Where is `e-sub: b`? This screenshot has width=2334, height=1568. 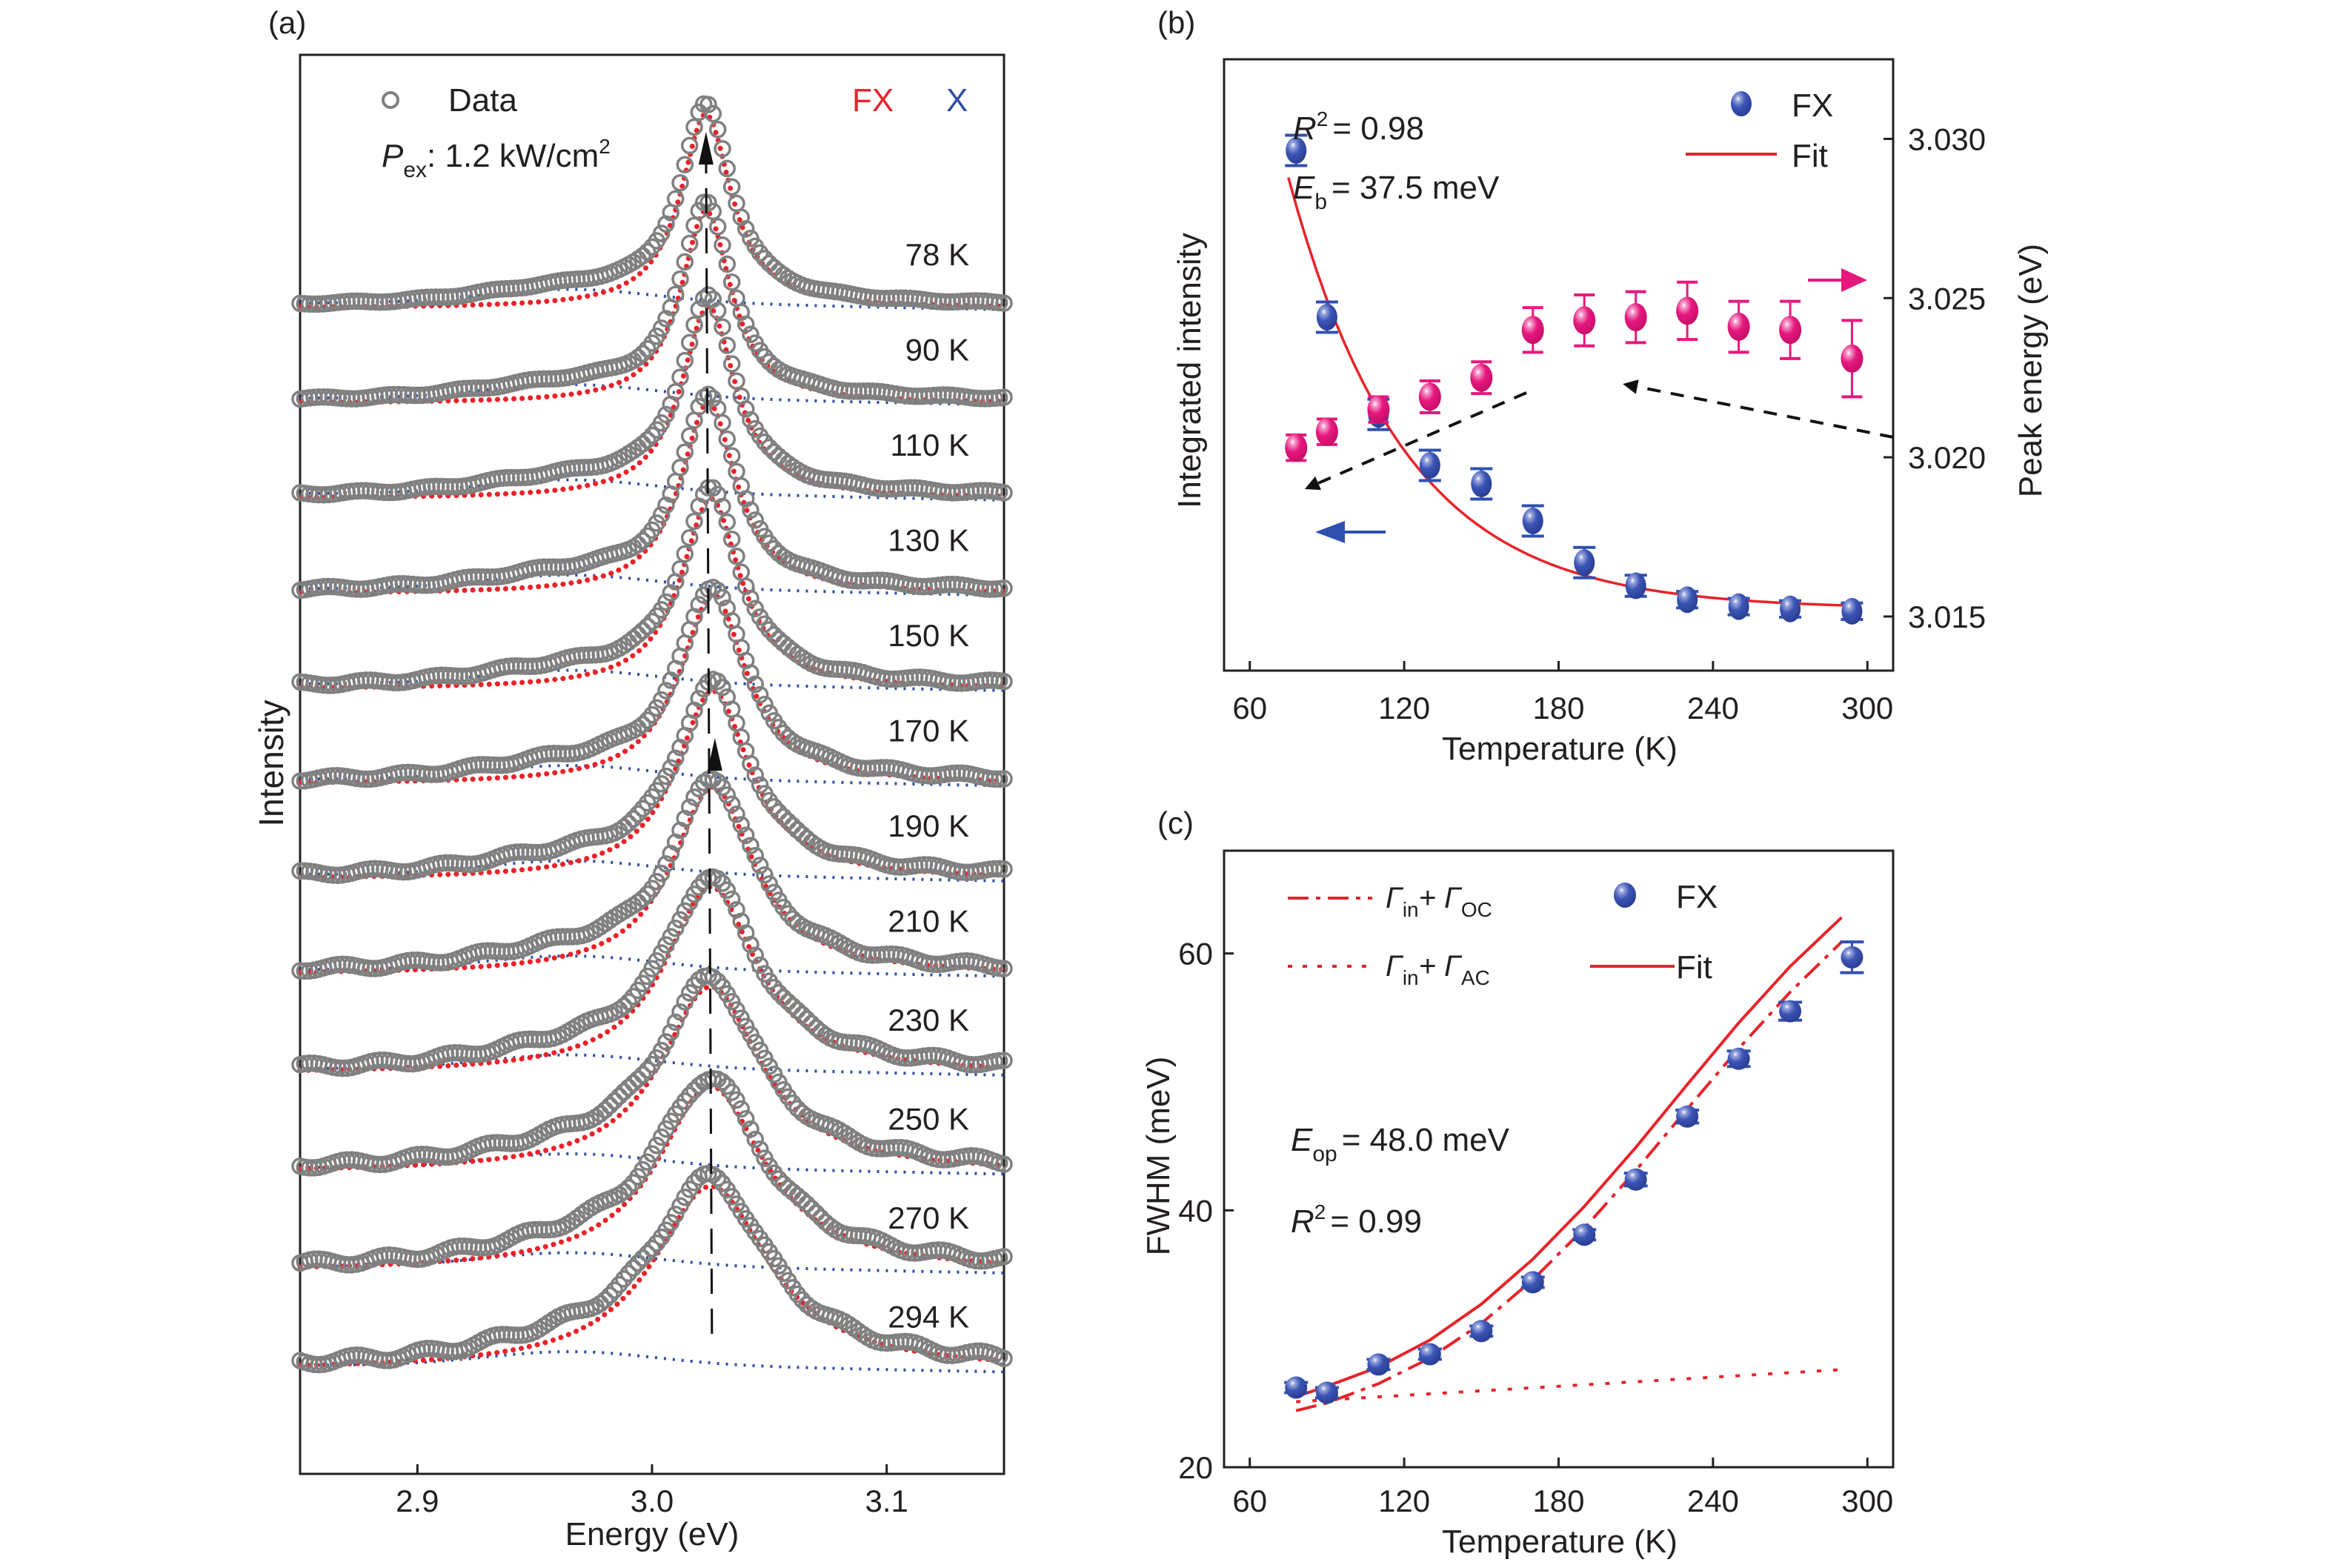 e-sub: b is located at coordinates (1320, 202).